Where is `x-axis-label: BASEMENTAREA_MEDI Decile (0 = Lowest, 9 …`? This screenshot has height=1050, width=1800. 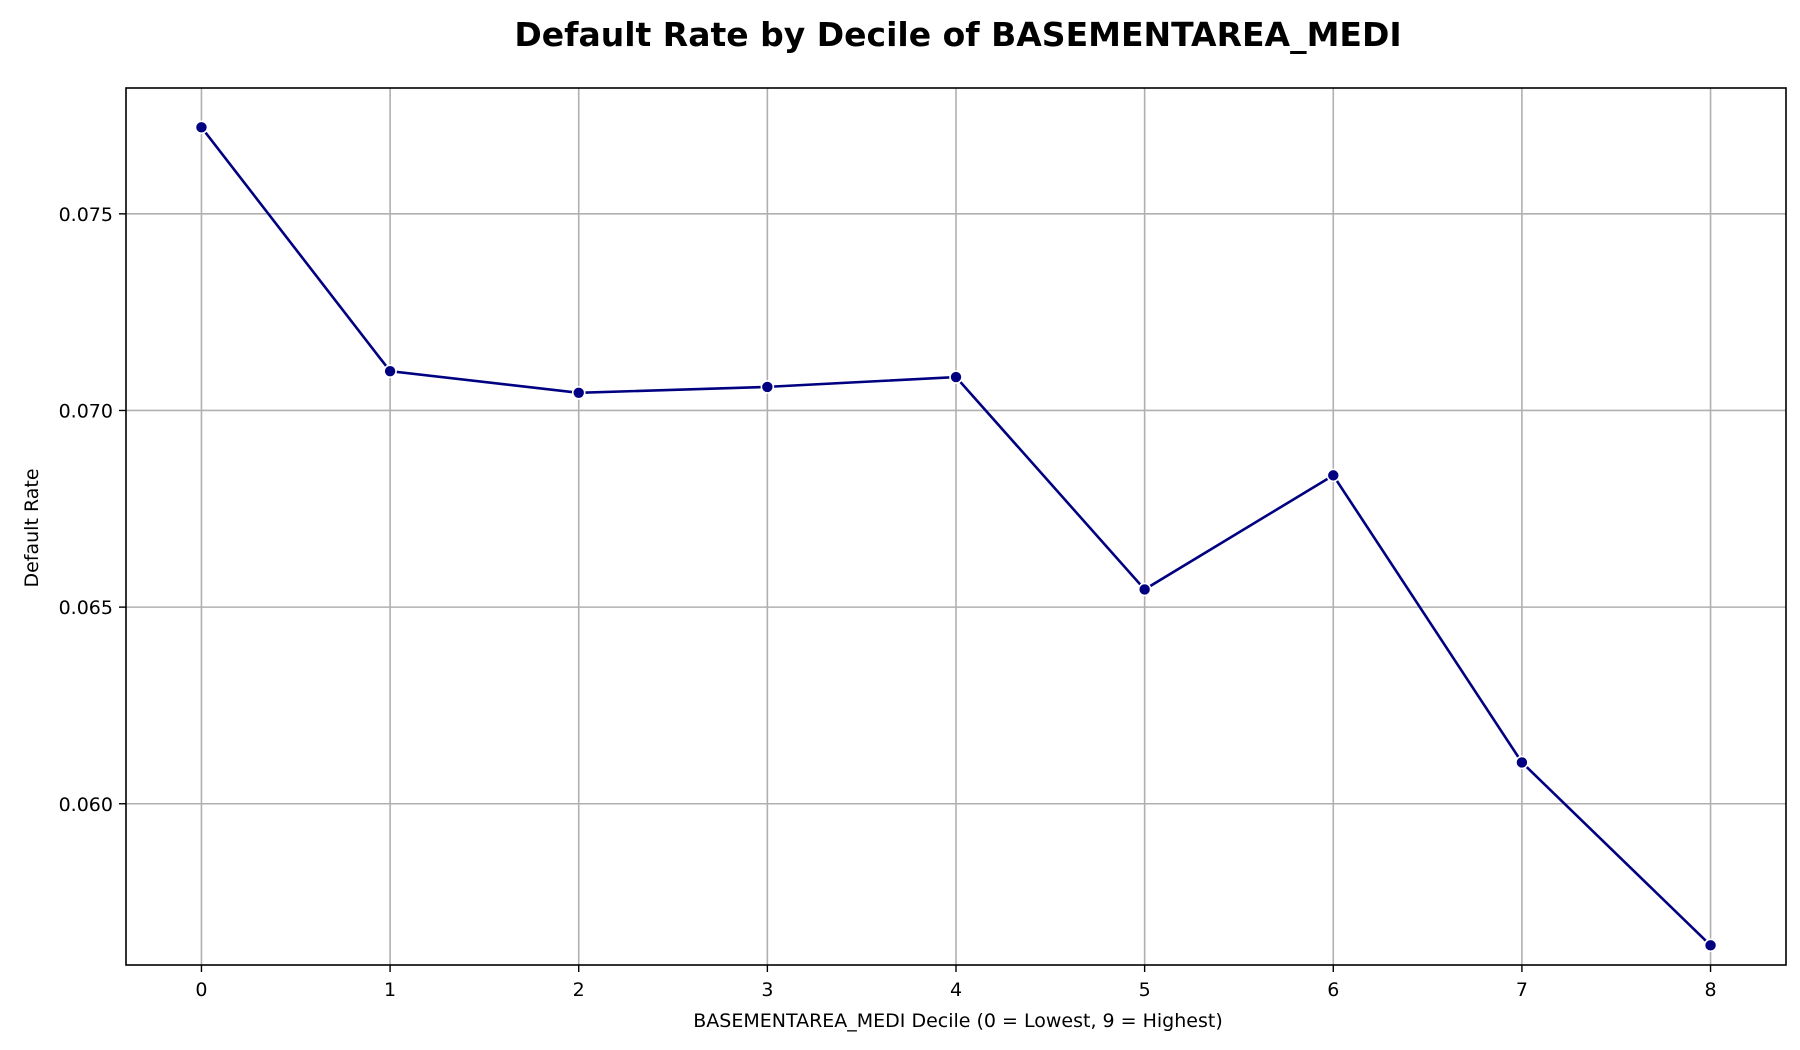
x-axis-label: BASEMENTAREA_MEDI Decile (0 = Lowest, 9 … is located at coordinates (958, 1021).